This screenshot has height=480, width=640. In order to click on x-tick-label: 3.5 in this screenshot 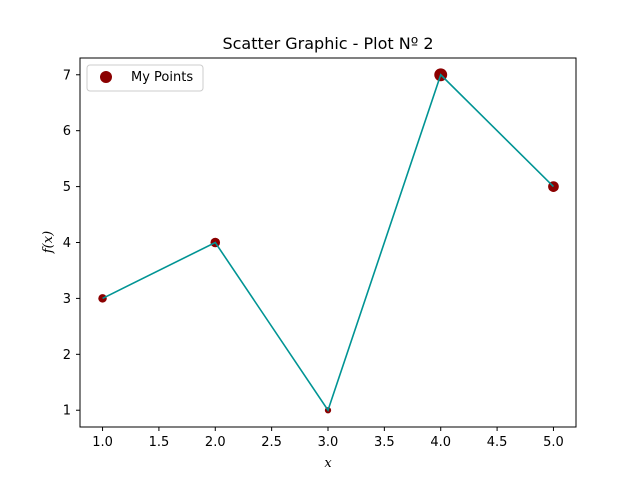, I will do `click(384, 442)`.